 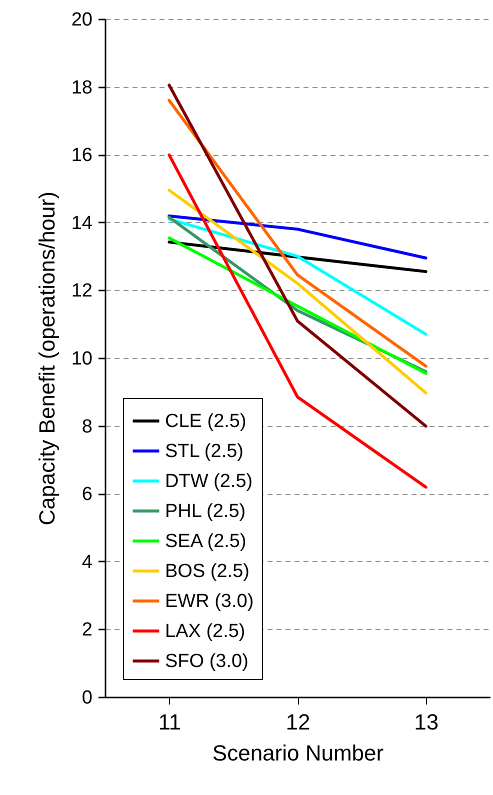 I want to click on legend-label: SFO (3.0), so click(x=206, y=661).